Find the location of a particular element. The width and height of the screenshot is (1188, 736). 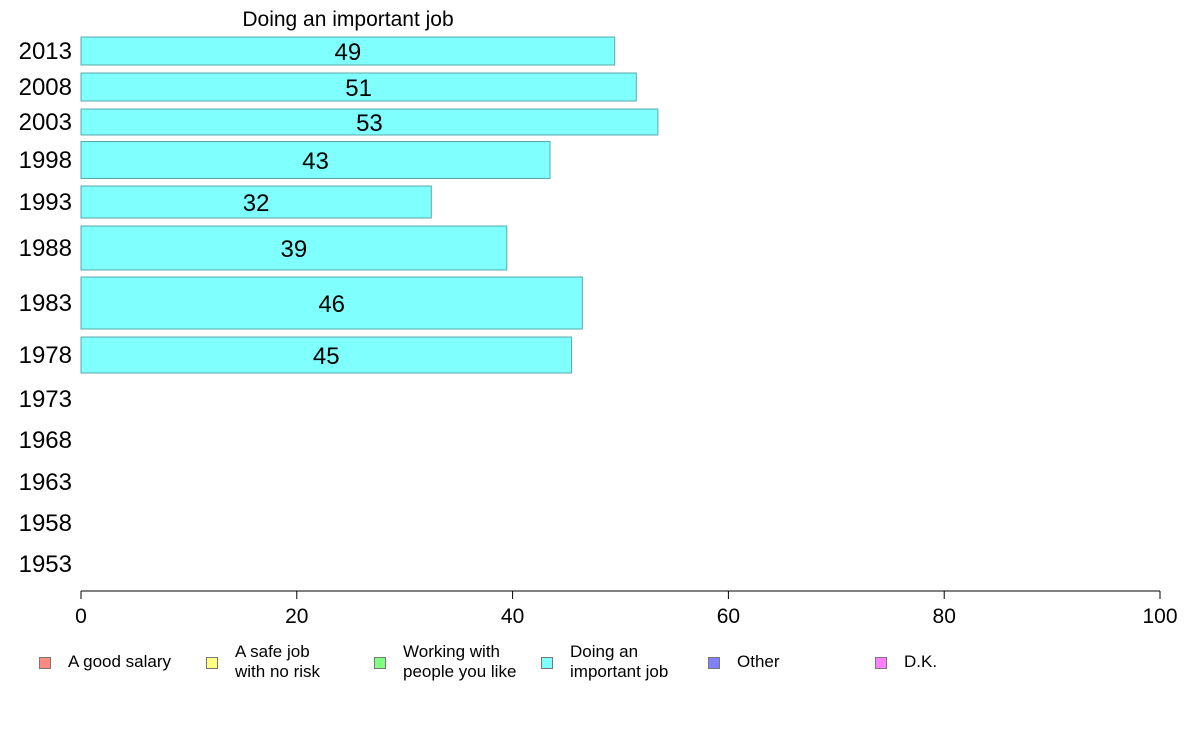

bar-2013 is located at coordinates (348, 51).